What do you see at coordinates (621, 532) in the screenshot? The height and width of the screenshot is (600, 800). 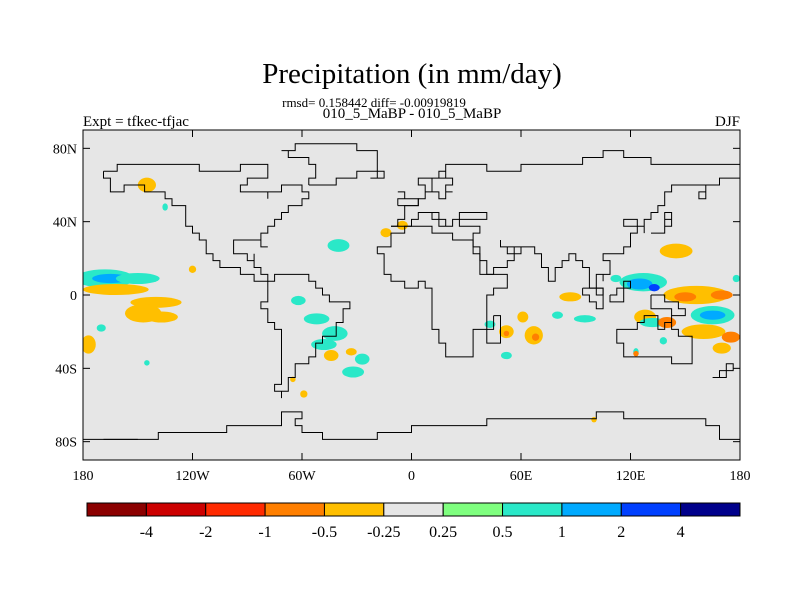 I see `colorbar-label: 2` at bounding box center [621, 532].